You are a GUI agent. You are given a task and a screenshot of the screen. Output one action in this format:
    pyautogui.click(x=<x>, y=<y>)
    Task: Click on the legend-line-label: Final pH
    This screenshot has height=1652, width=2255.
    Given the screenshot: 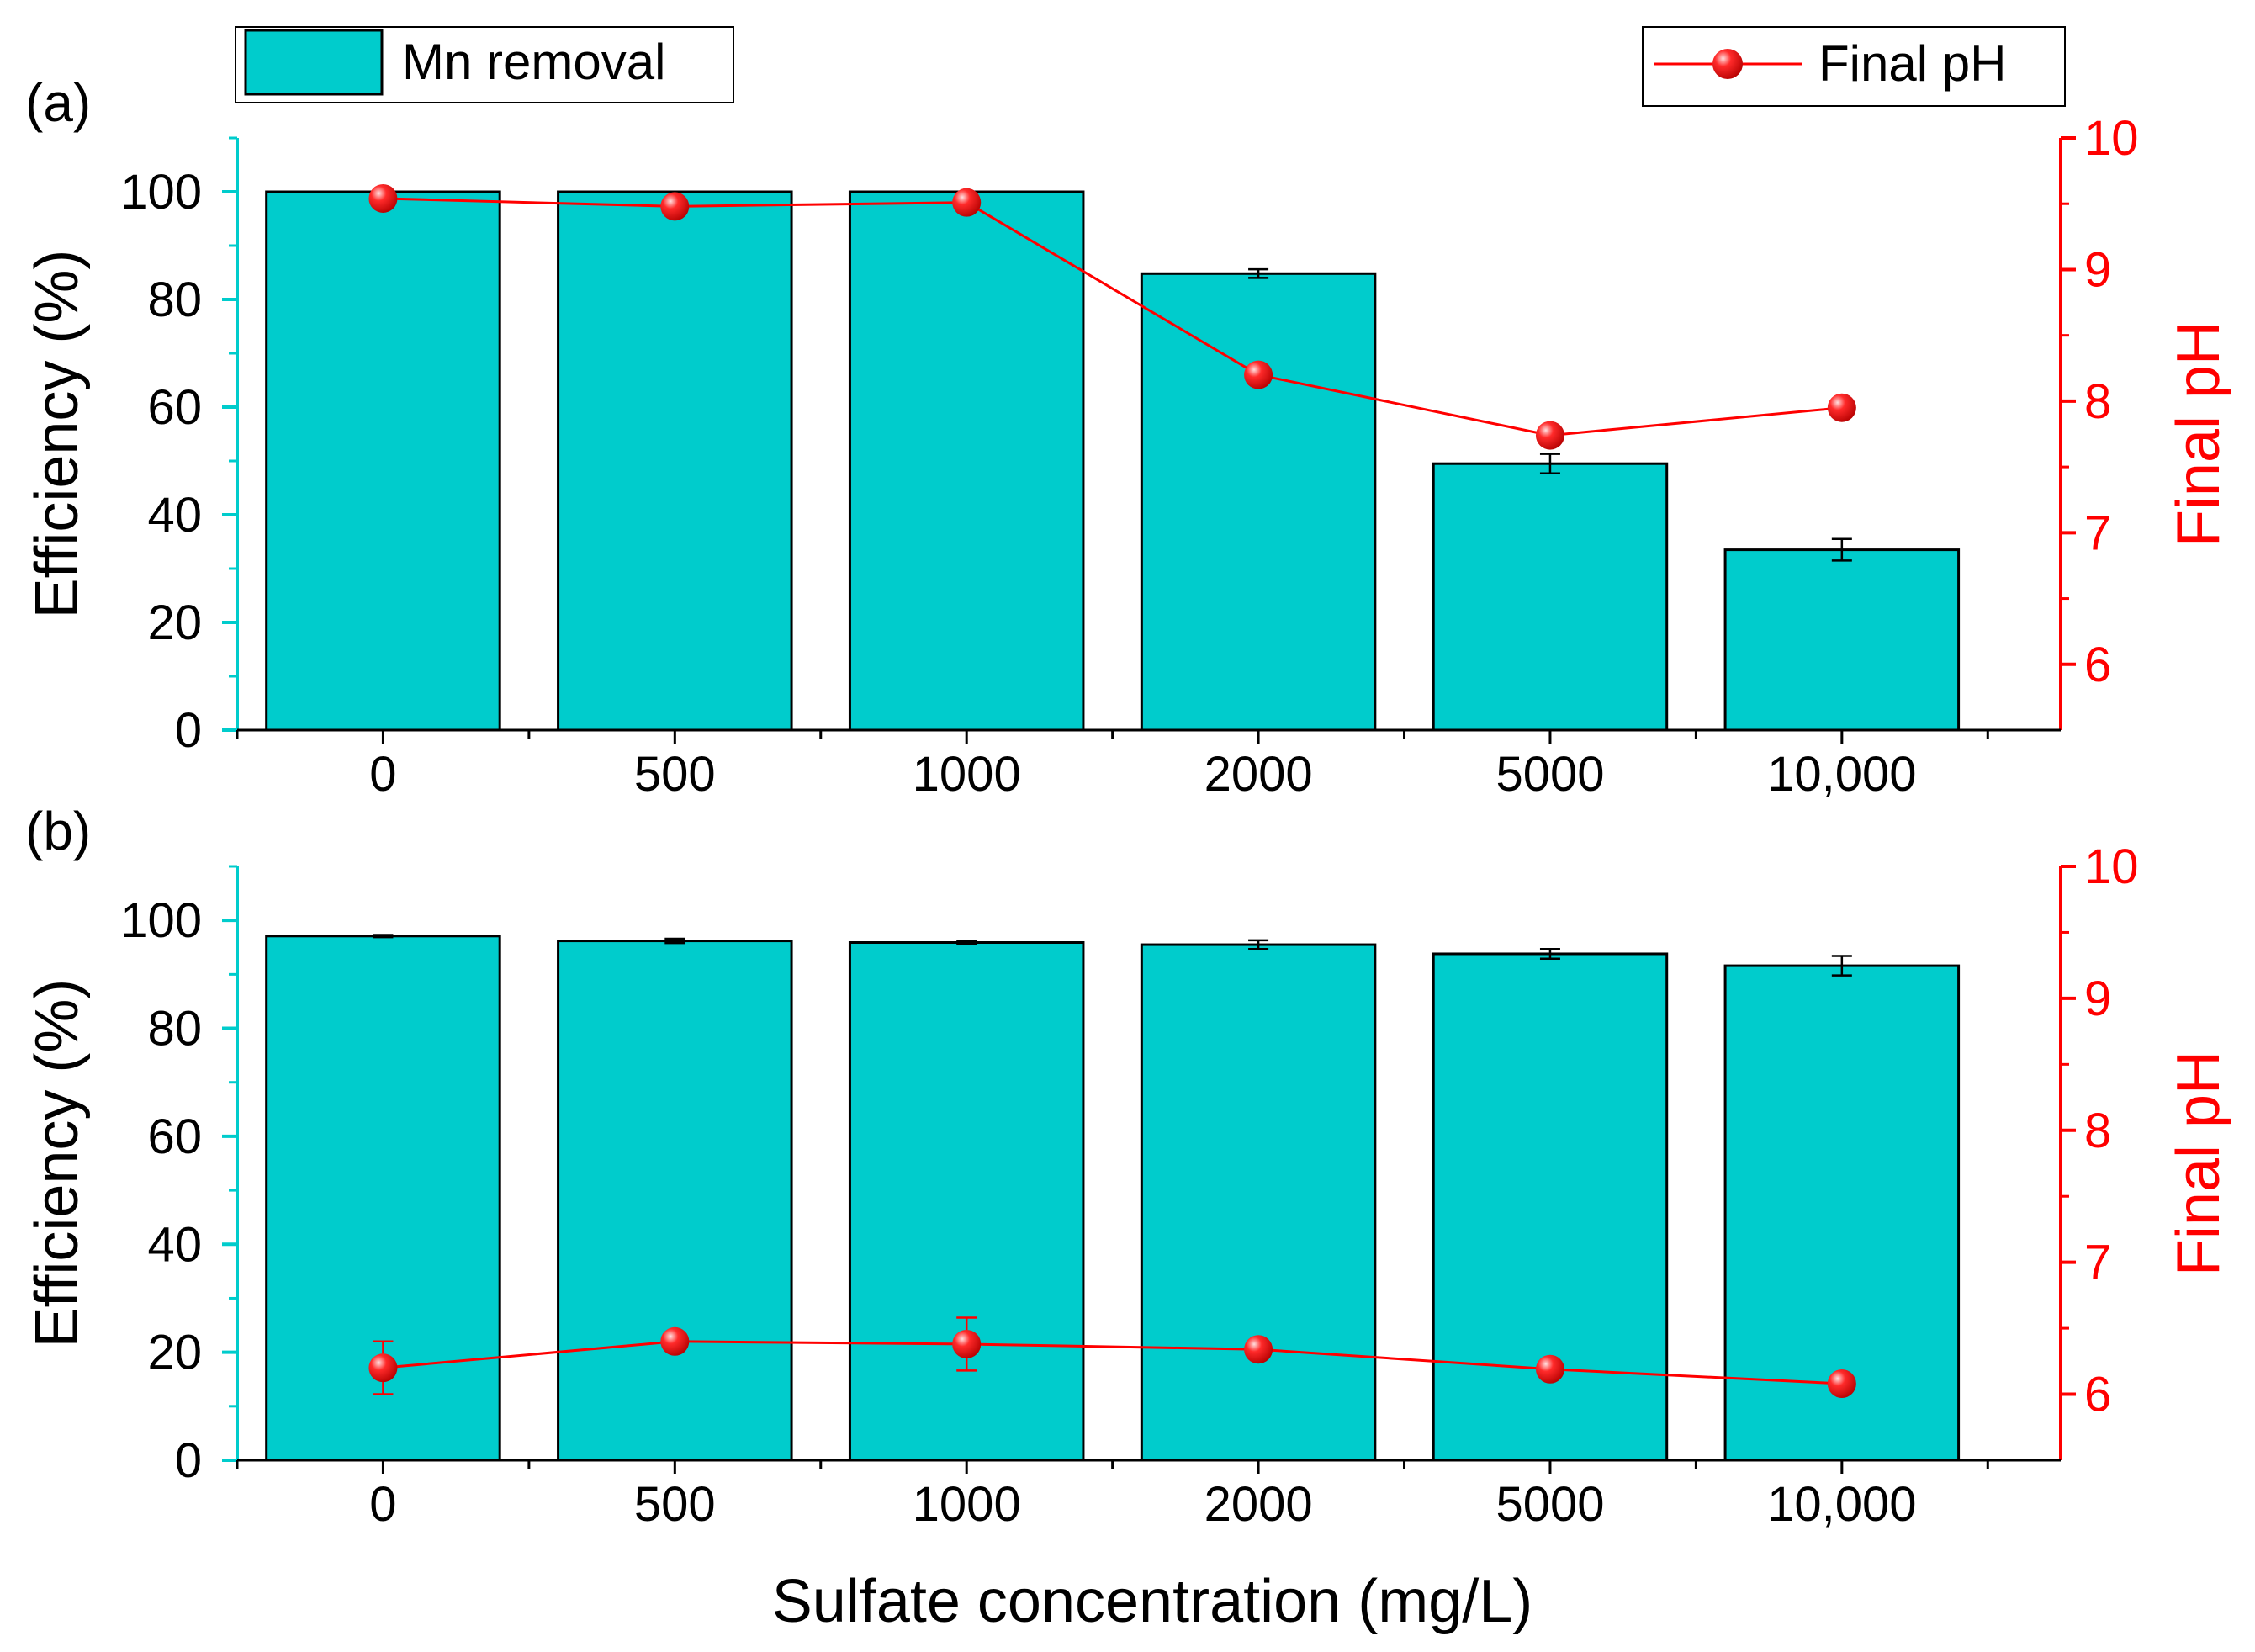 What is the action you would take?
    pyautogui.click(x=1912, y=63)
    